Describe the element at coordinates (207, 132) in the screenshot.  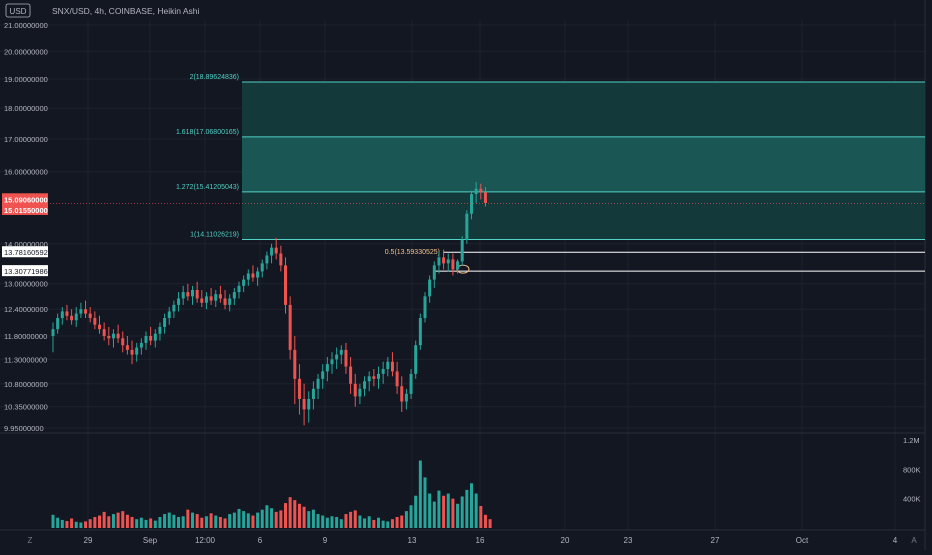
I see `fib-level-label: 1.618(17.06800165)` at that location.